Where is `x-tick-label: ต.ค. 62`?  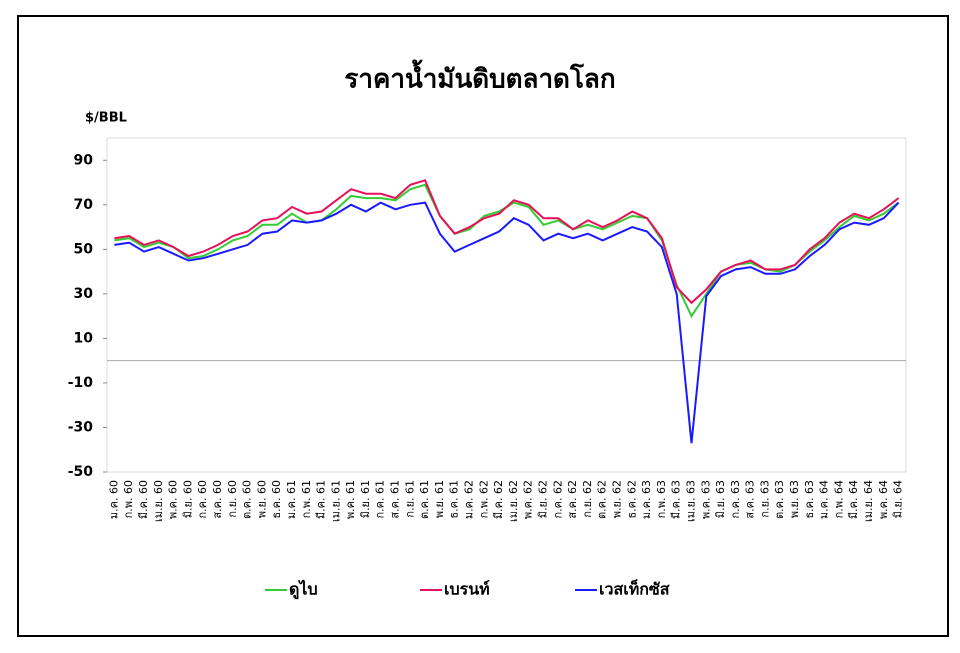
x-tick-label: ต.ค. 62 is located at coordinates (602, 499).